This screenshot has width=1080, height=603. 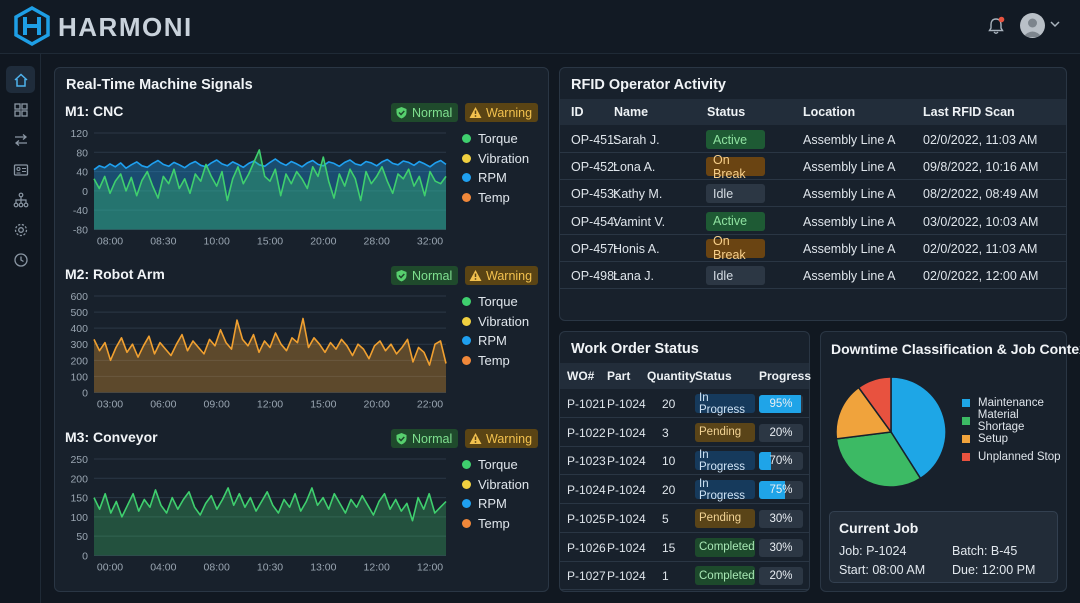 I want to click on panel-title: Downtime Classification & Job Context, so click(x=955, y=349).